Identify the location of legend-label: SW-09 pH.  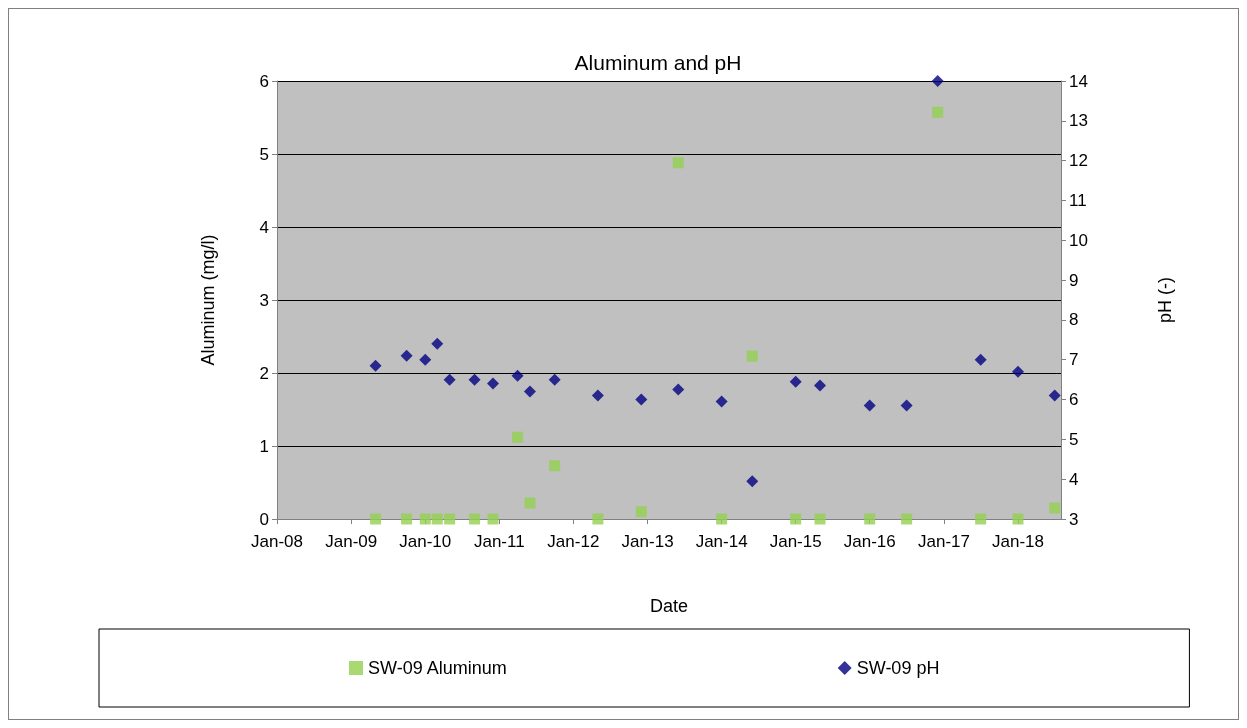
(898, 668).